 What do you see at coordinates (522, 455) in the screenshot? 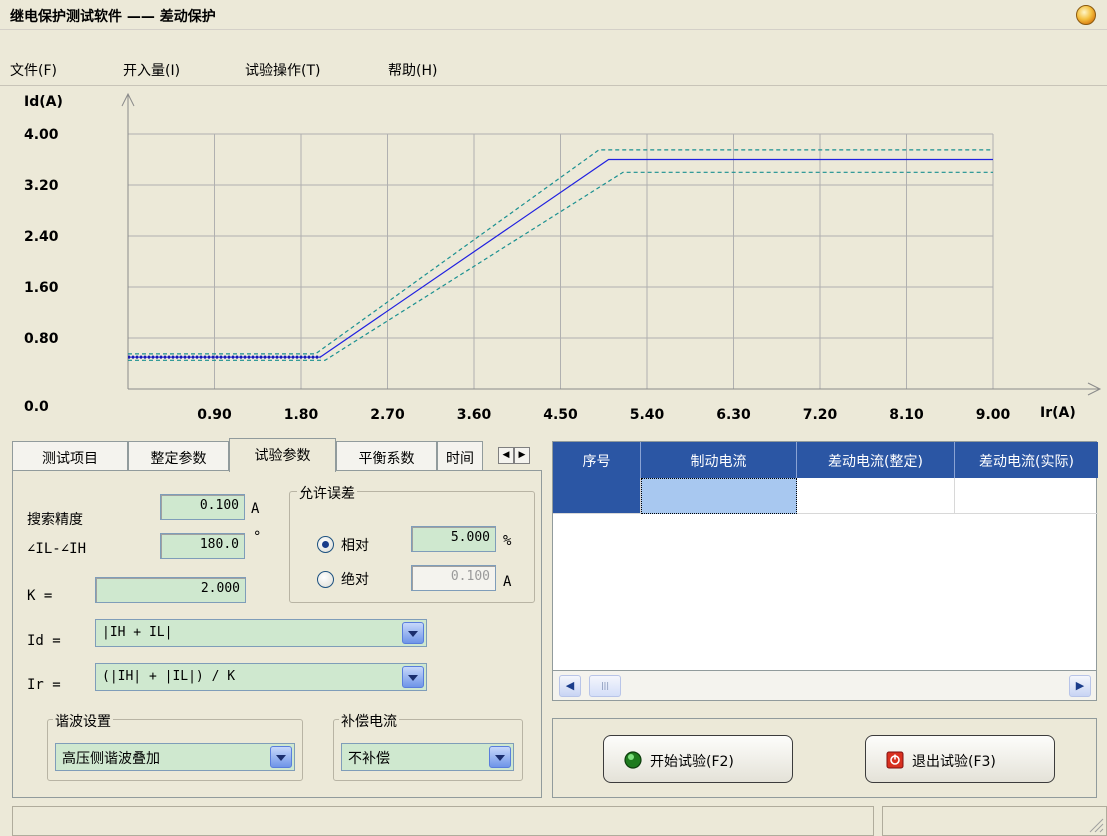
I see `tab-scroll-right-icon: ▶` at bounding box center [522, 455].